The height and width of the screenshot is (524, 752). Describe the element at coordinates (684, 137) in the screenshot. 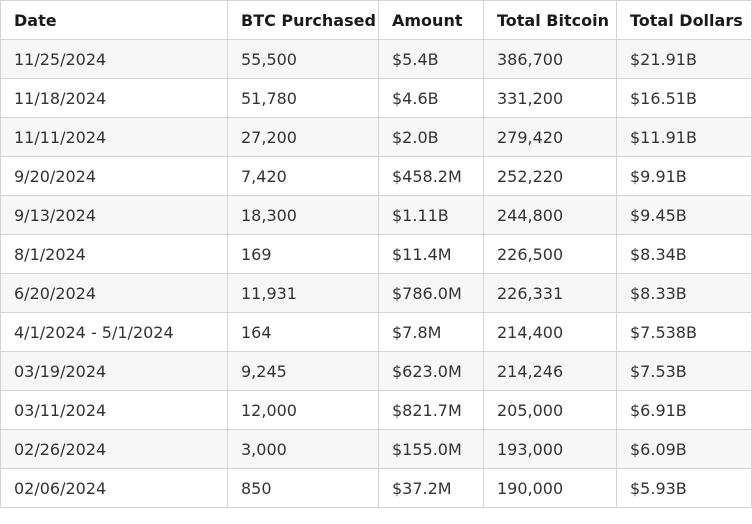

I see `cell-total-dollars: $11.91B` at that location.